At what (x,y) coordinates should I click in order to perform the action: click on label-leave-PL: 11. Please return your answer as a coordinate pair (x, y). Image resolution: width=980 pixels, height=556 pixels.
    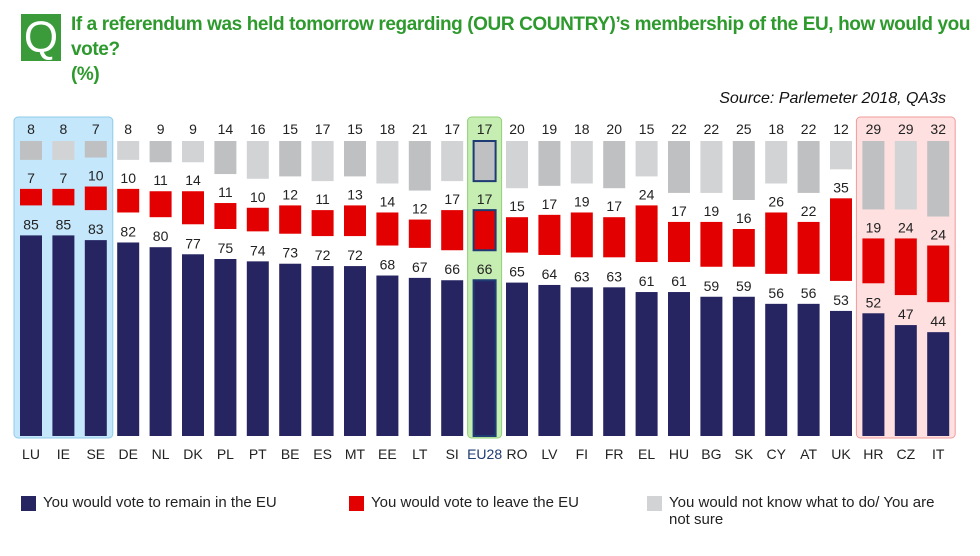
    Looking at the image, I should click on (225, 192).